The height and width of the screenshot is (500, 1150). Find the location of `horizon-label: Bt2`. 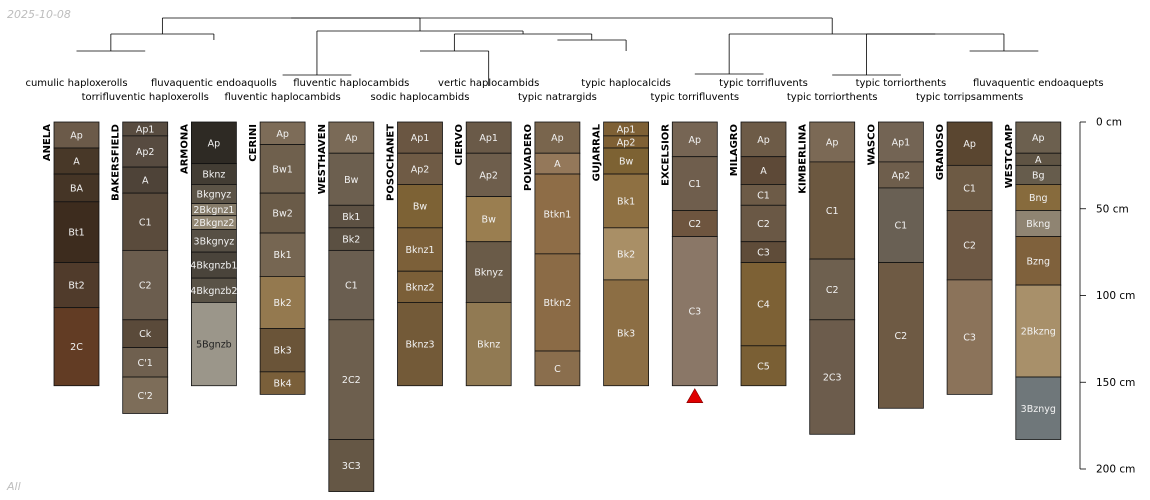

horizon-label: Bt2 is located at coordinates (76, 286).